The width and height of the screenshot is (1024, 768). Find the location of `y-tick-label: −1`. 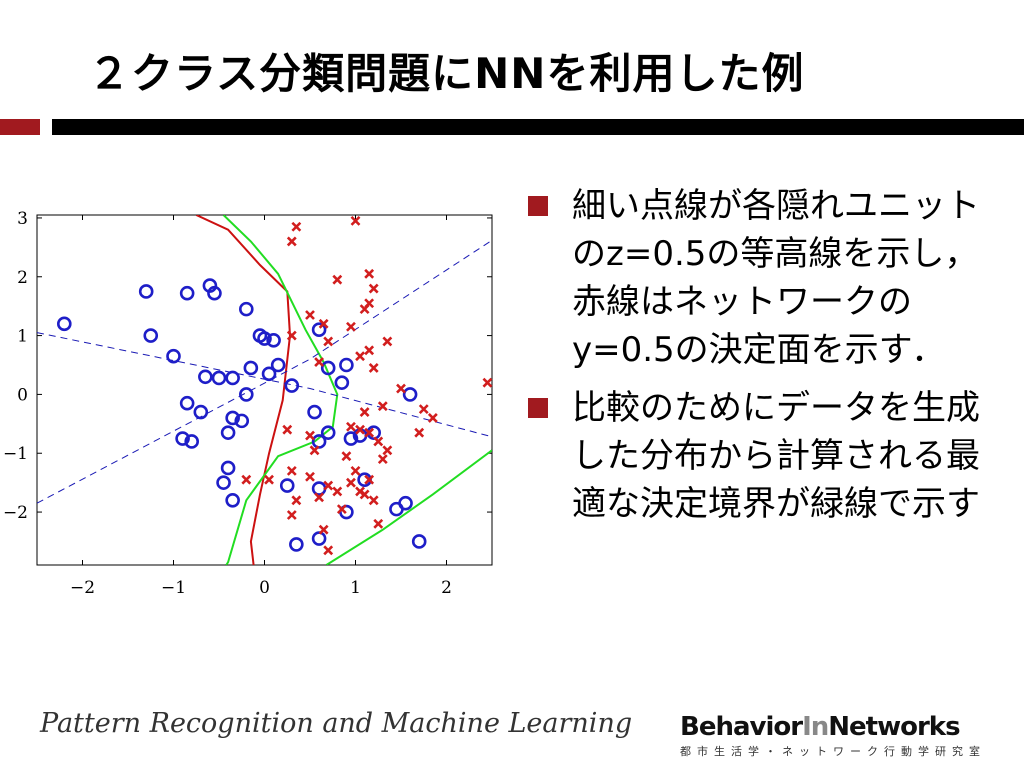

y-tick-label: −1 is located at coordinates (15, 454).